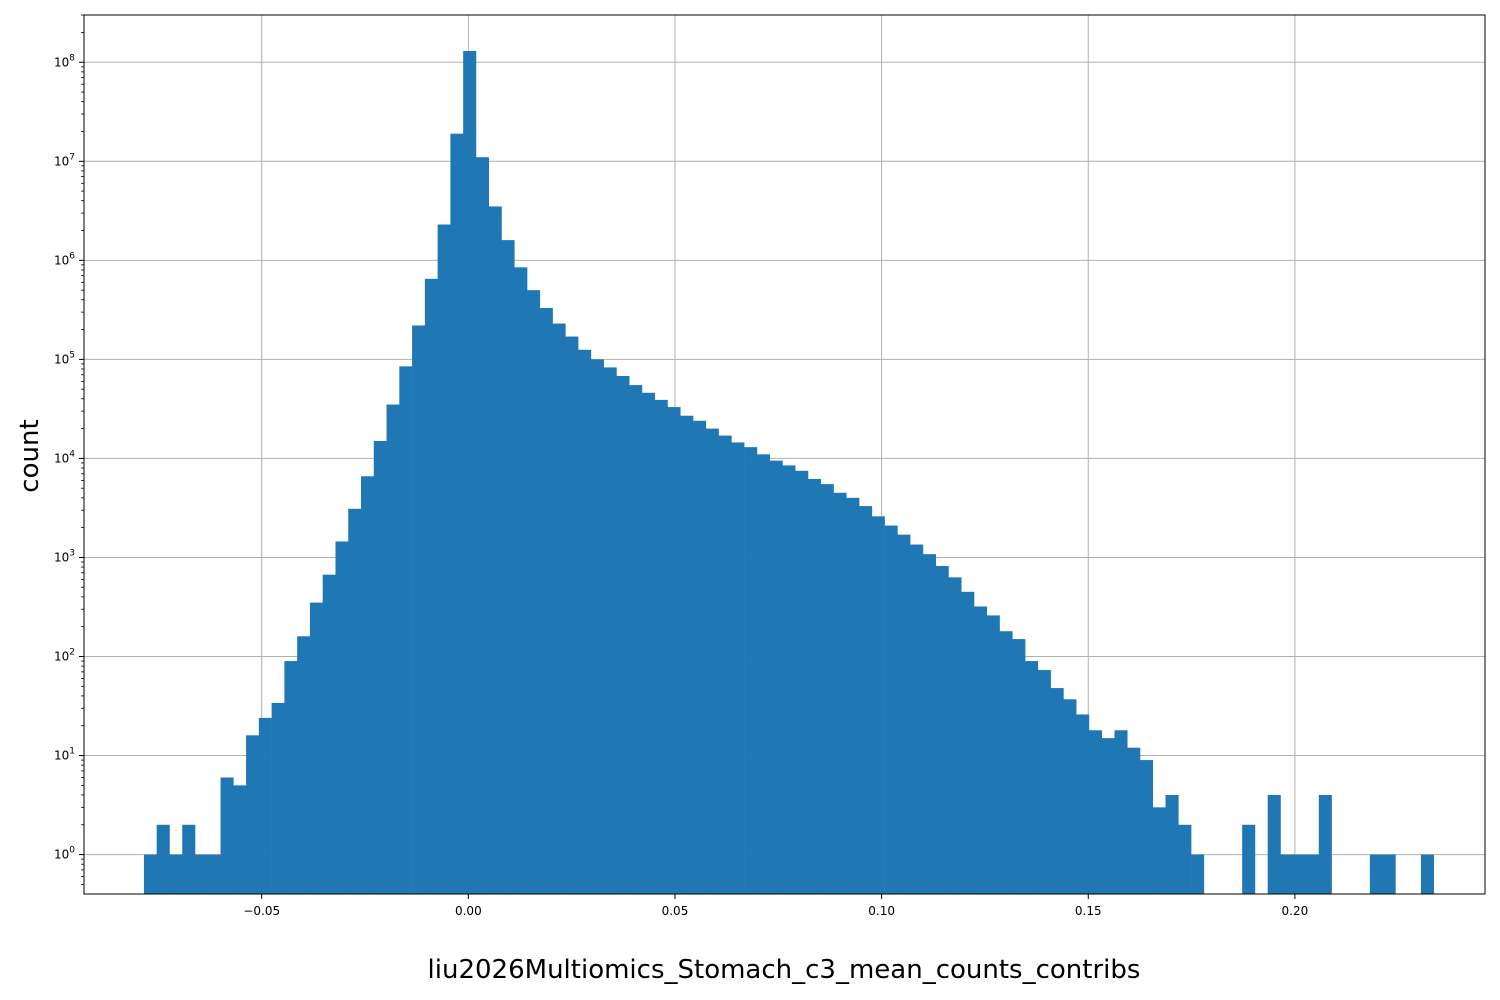 This screenshot has height=1000, width=1500. What do you see at coordinates (64, 854) in the screenshot?
I see `y-tick-label: 10⁰` at bounding box center [64, 854].